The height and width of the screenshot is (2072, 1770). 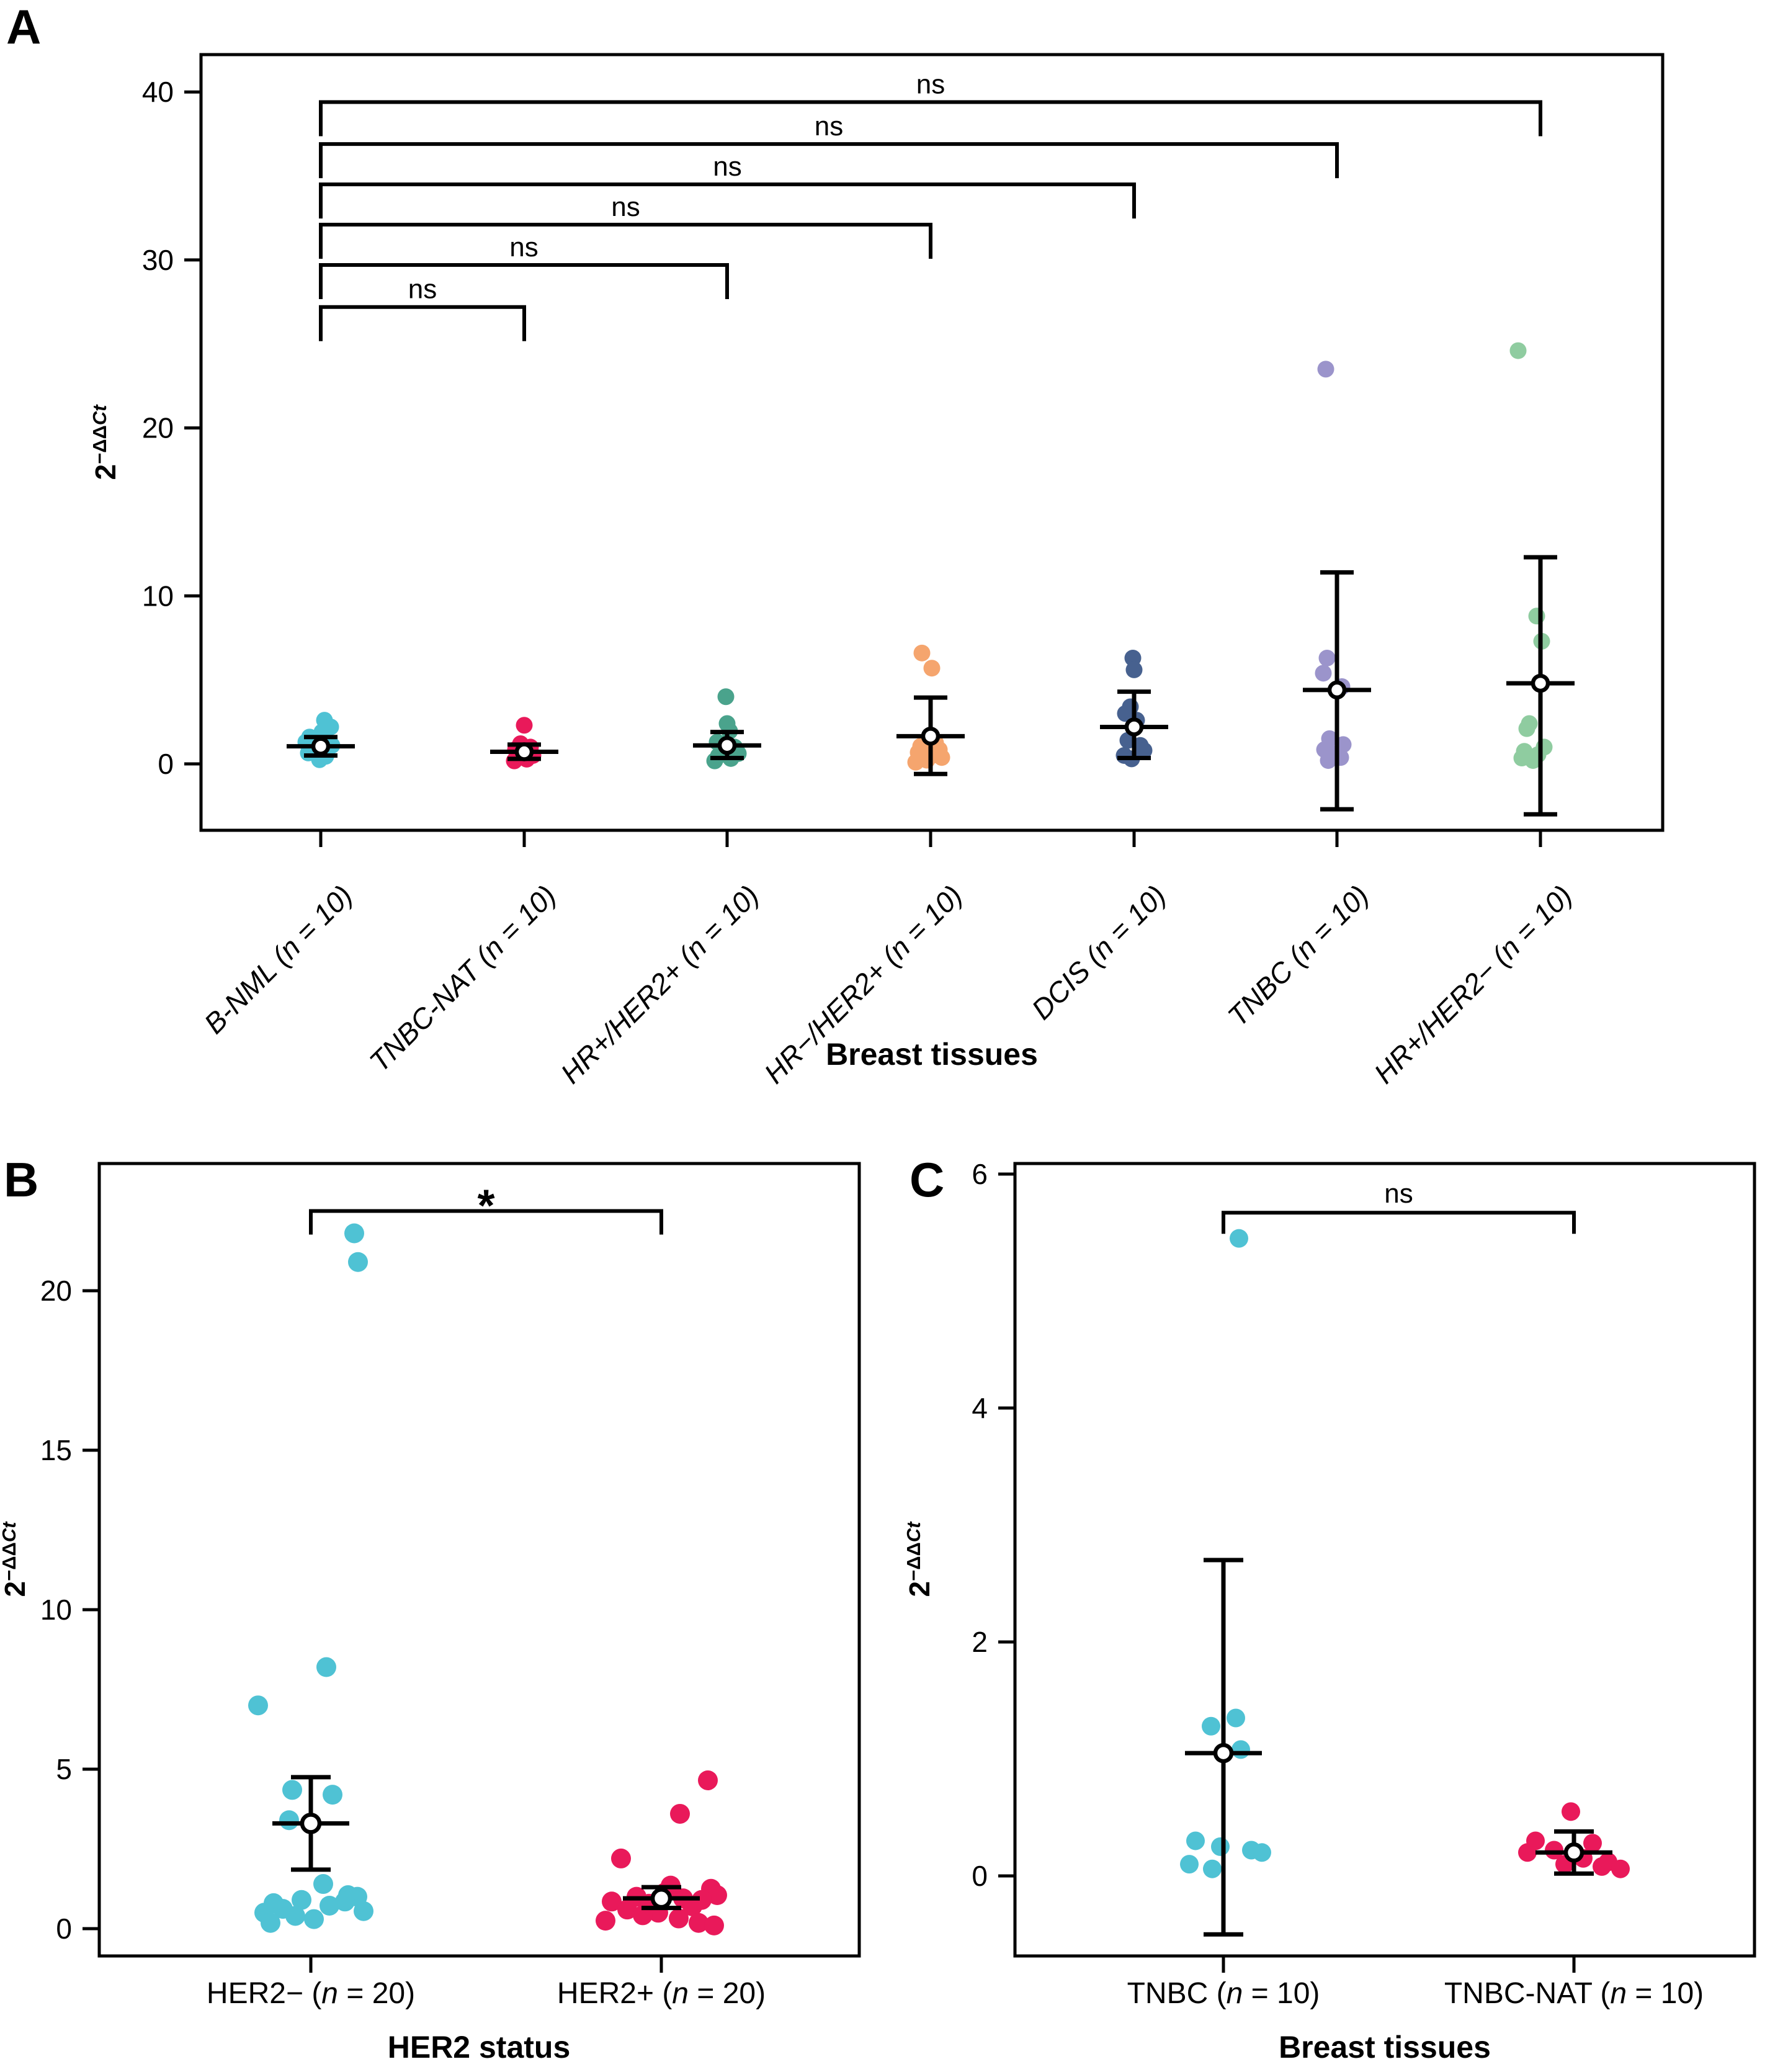 I want to click on data-group: B-NML (n = 10), so click(x=279, y=876).